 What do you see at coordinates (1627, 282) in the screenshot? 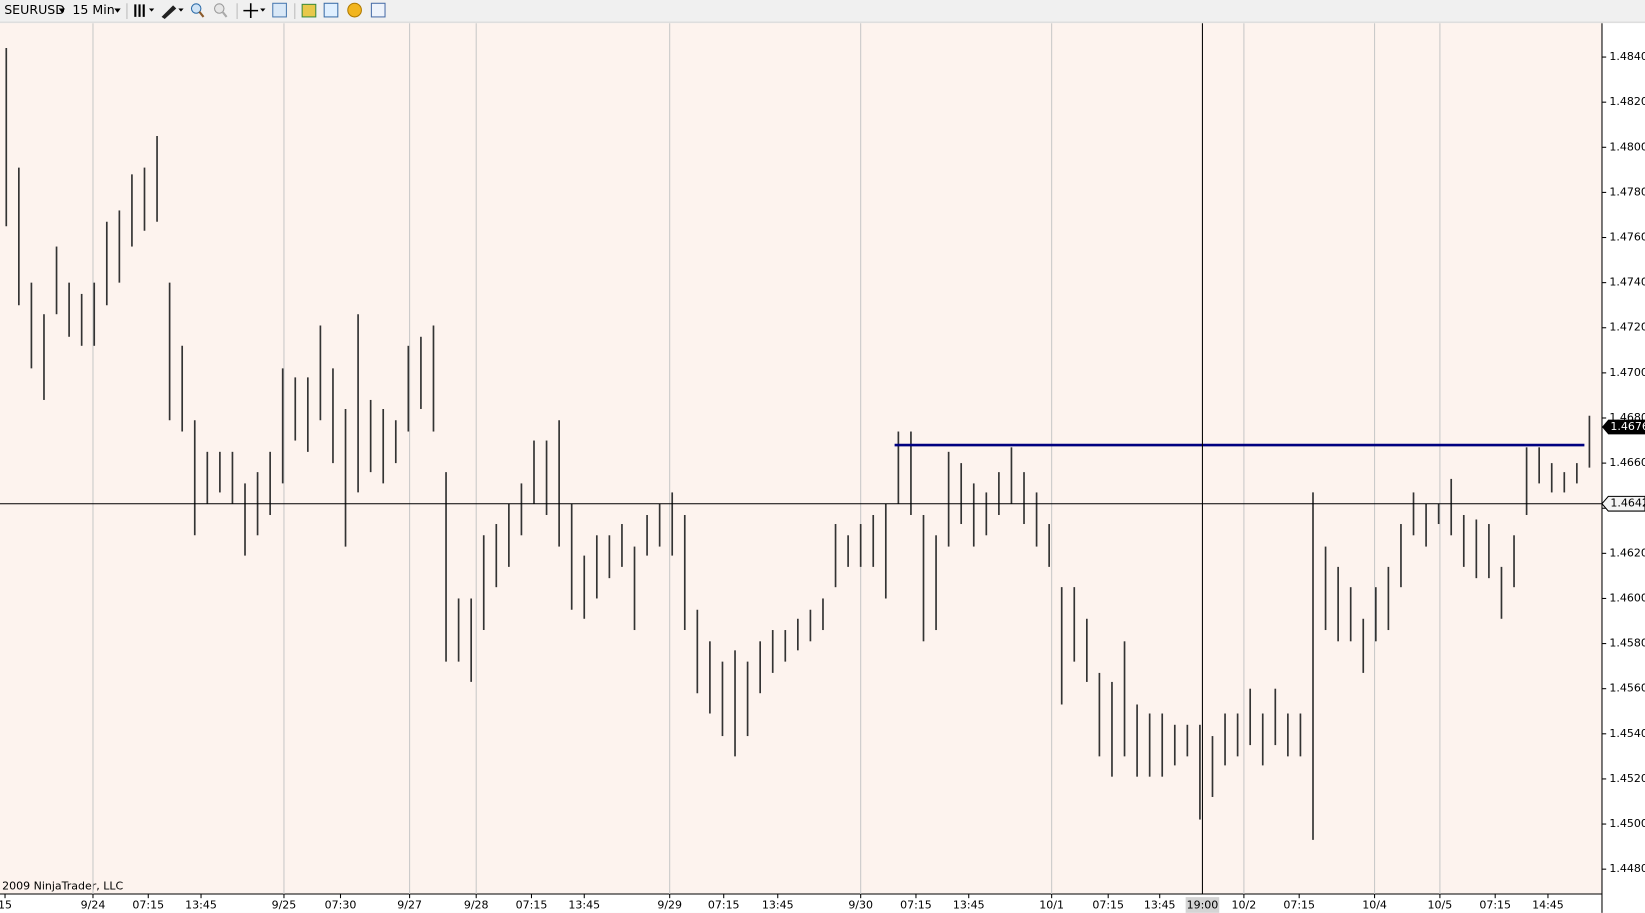
I see `y-tick-label: 1.4740` at bounding box center [1627, 282].